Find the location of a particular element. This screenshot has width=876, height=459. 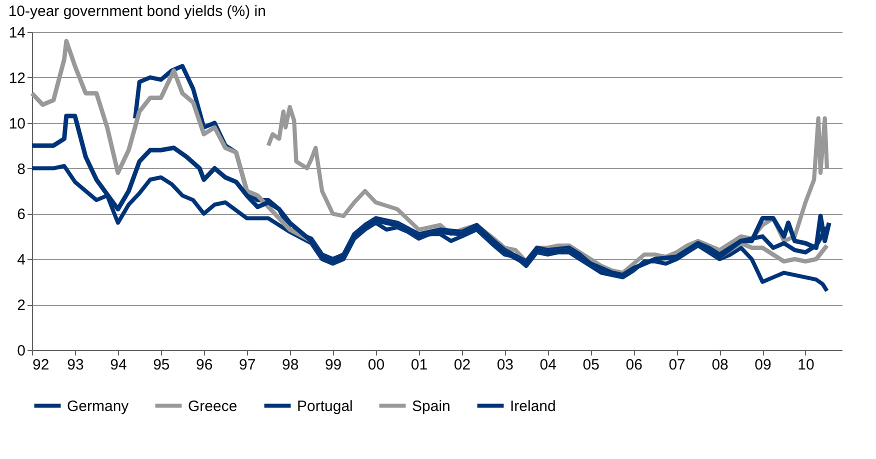

y-tick-label: 4 is located at coordinates (21, 260).